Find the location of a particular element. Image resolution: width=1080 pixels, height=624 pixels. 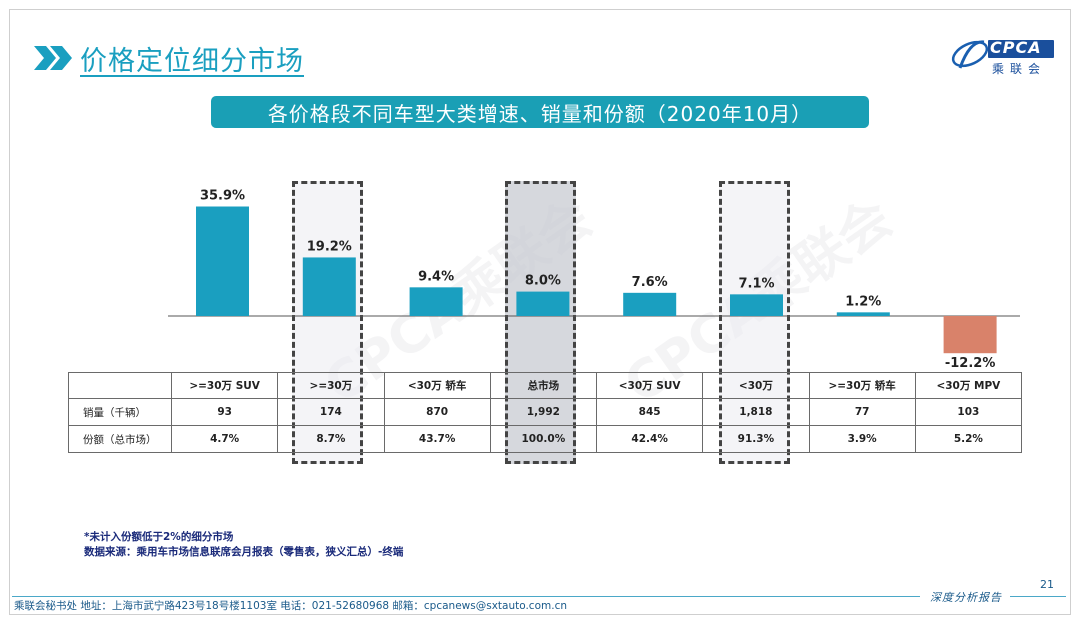

page-number: 21 is located at coordinates (1047, 584).